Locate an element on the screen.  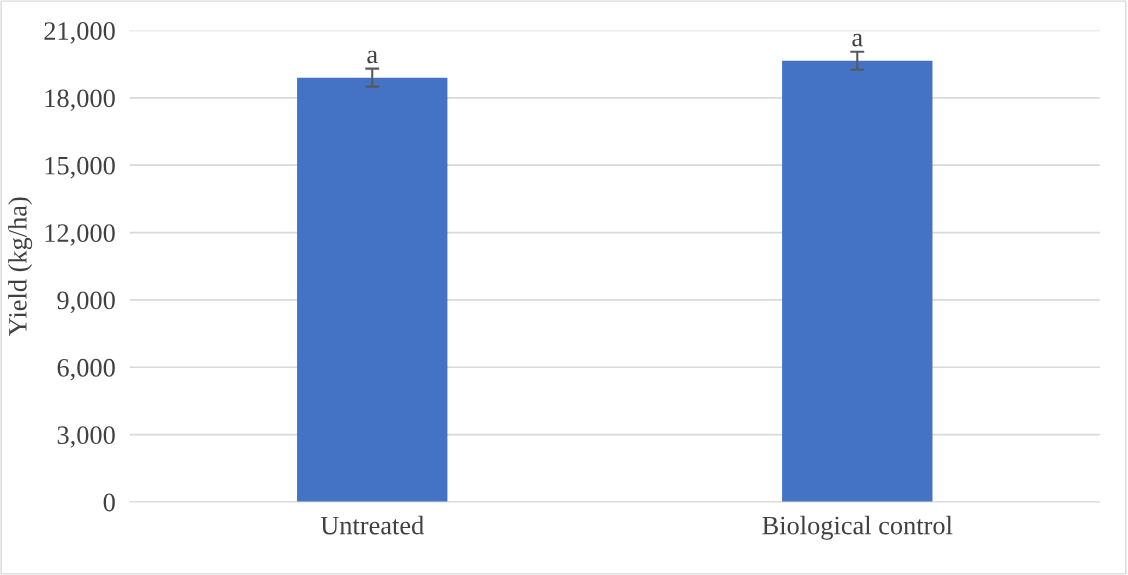
y-tick-label: 9,000 is located at coordinates (86, 302).